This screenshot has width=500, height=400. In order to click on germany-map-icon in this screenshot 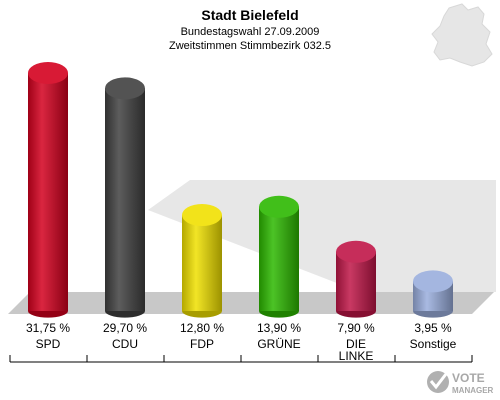, I will do `click(462, 35)`.